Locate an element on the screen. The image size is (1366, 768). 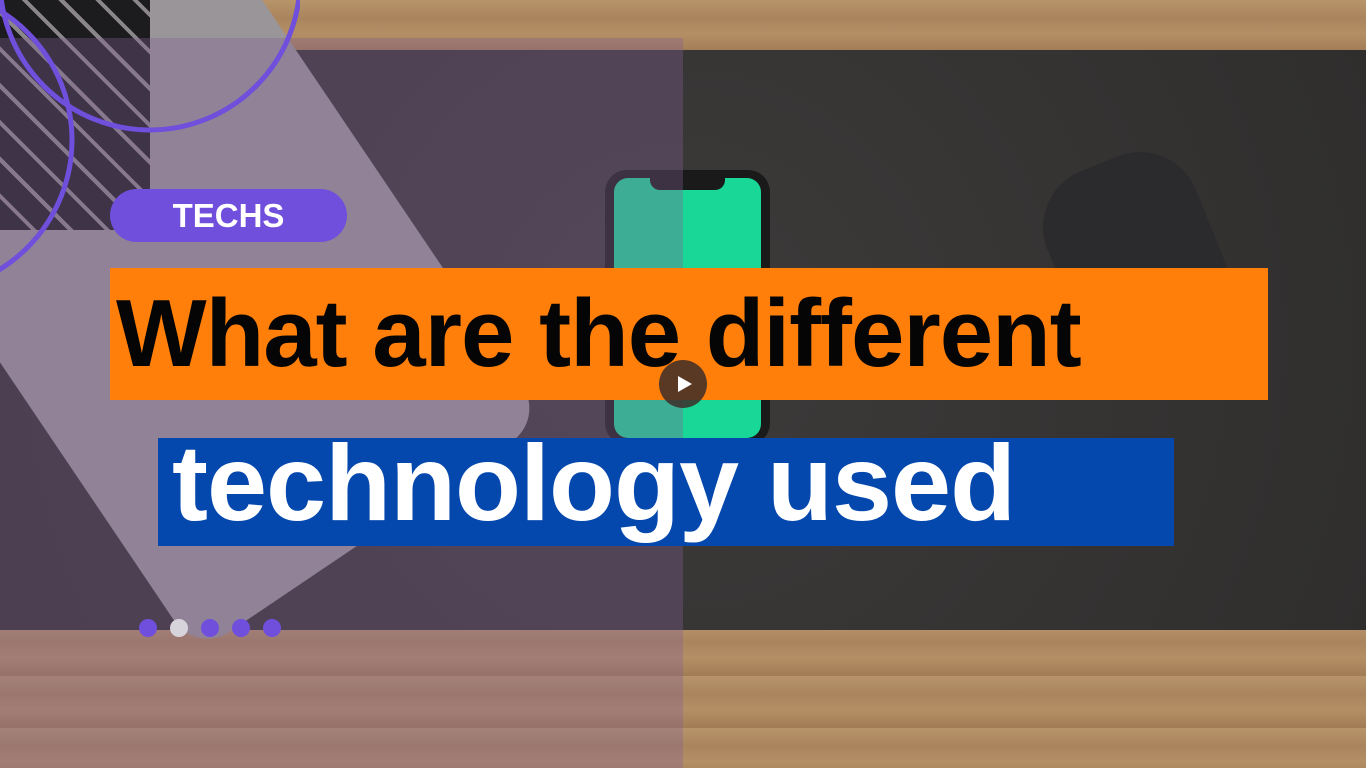
decor-circles is located at coordinates (150, 136).